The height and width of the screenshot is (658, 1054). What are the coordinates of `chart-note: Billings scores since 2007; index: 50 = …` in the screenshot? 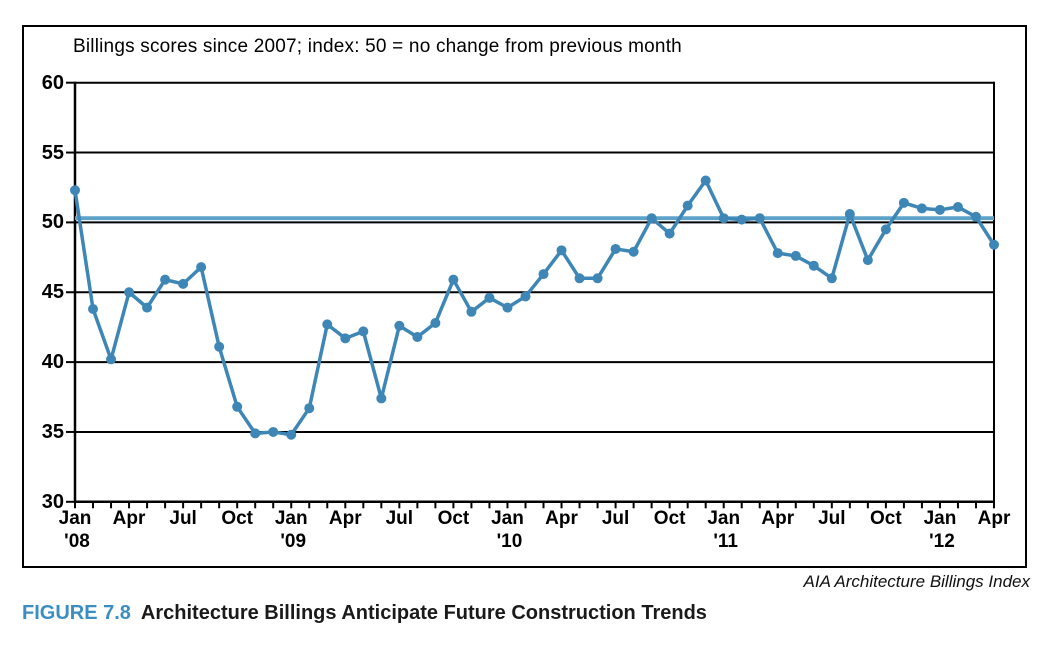 It's located at (377, 46).